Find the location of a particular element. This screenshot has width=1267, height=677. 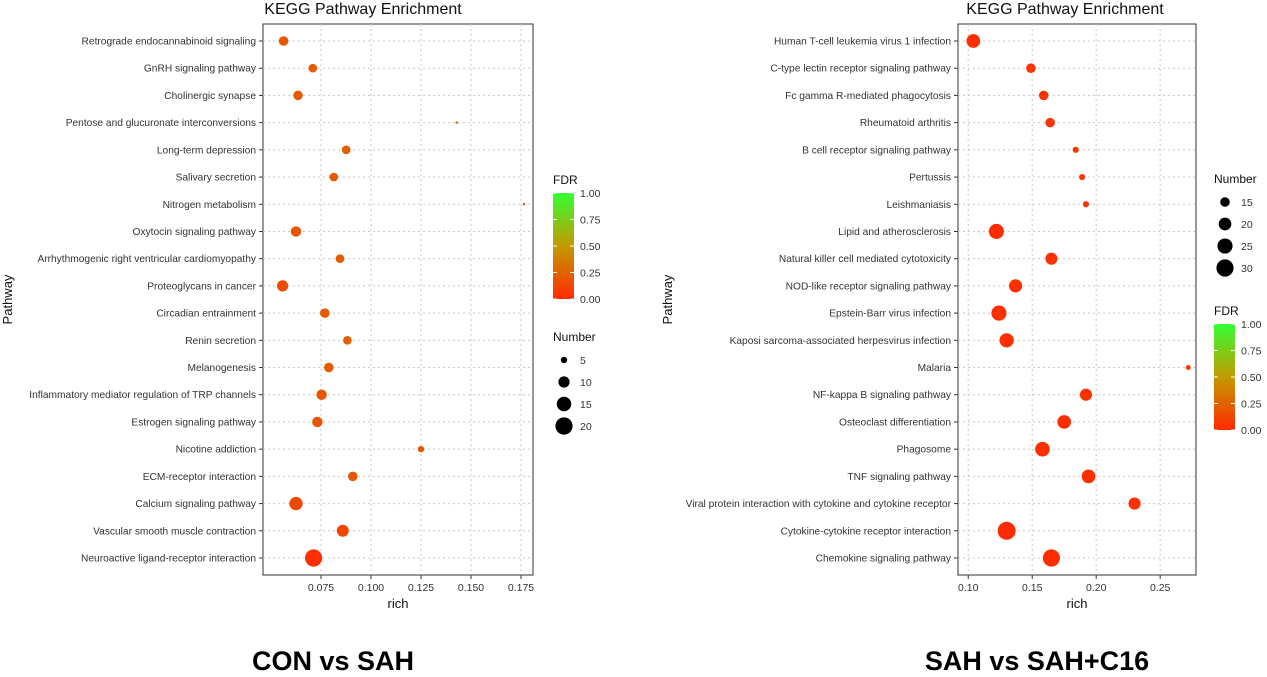

x-tick-label: 0.20 is located at coordinates (1096, 588).